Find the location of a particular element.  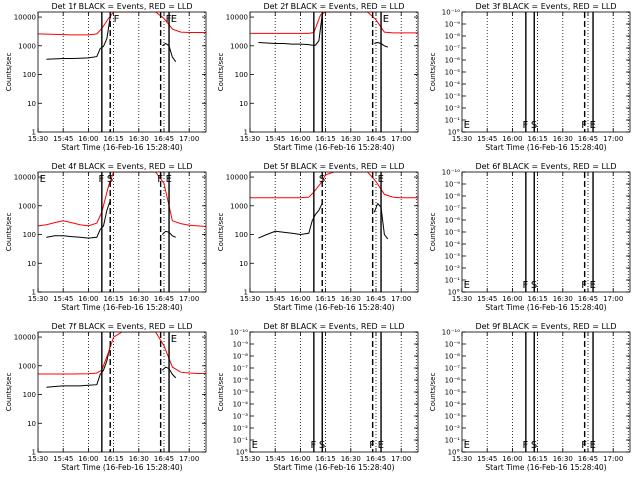

y-tick-label: 10⁻² is located at coordinates (453, 269).